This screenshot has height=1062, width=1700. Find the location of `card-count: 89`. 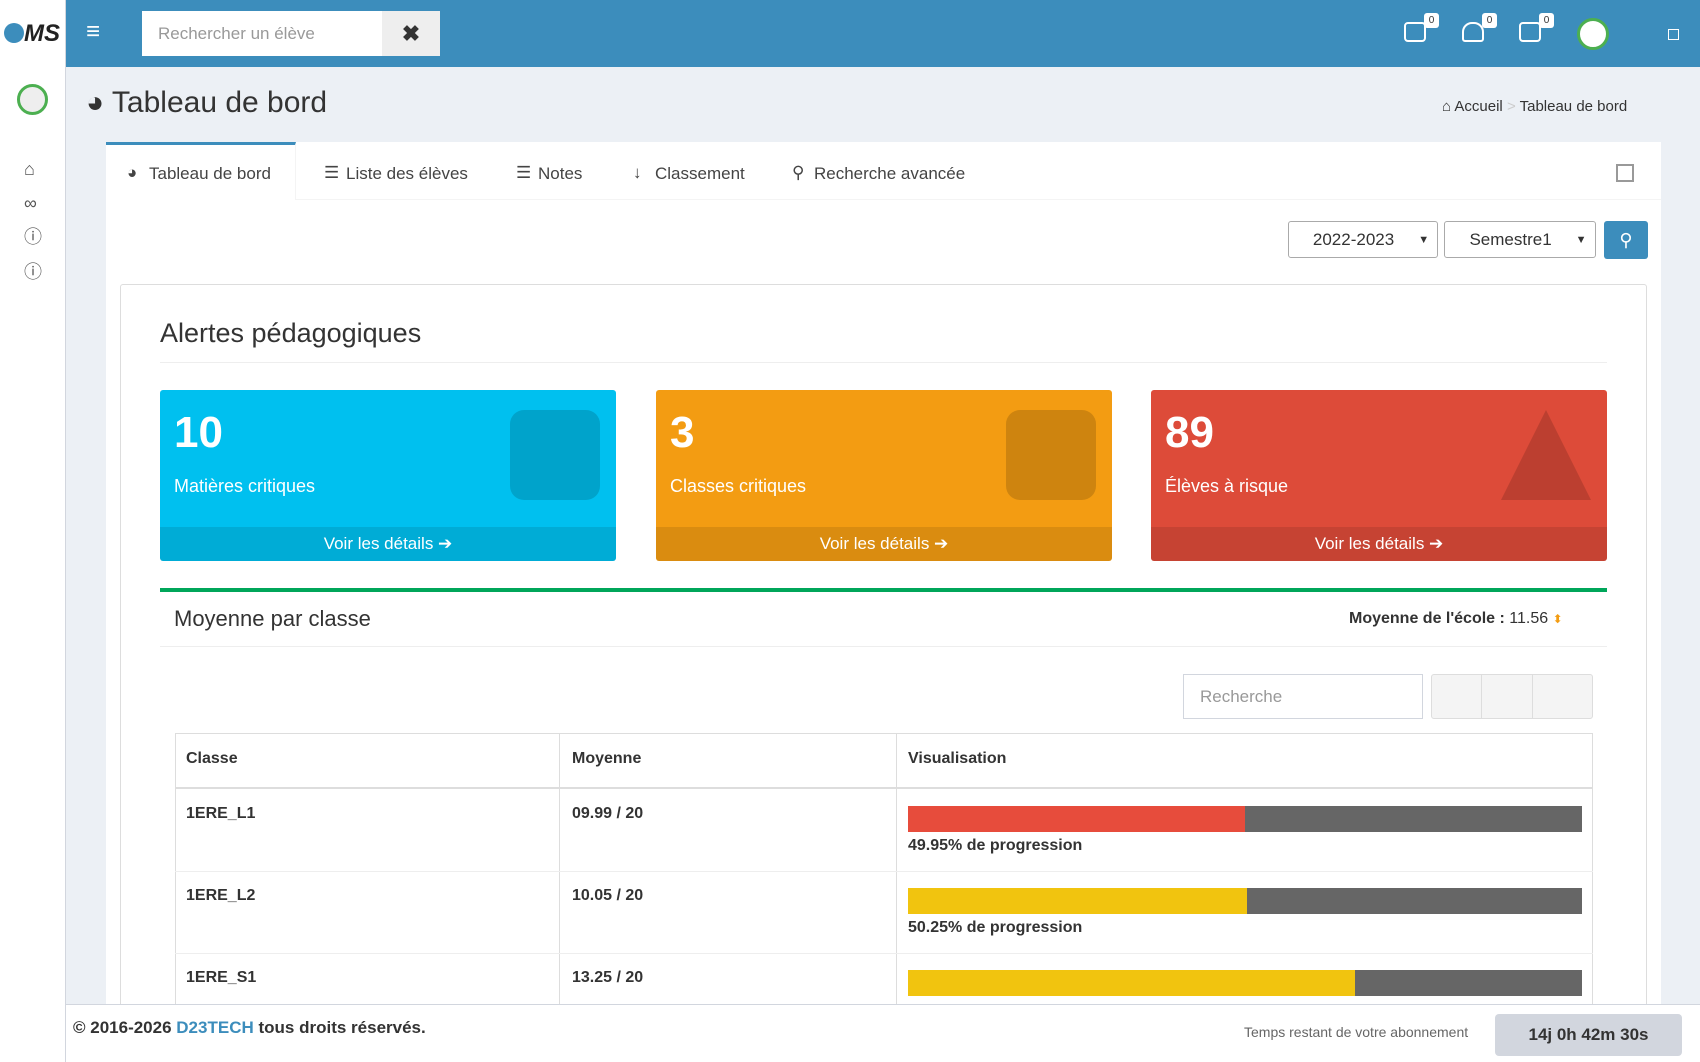

card-count: 89 is located at coordinates (1189, 432).